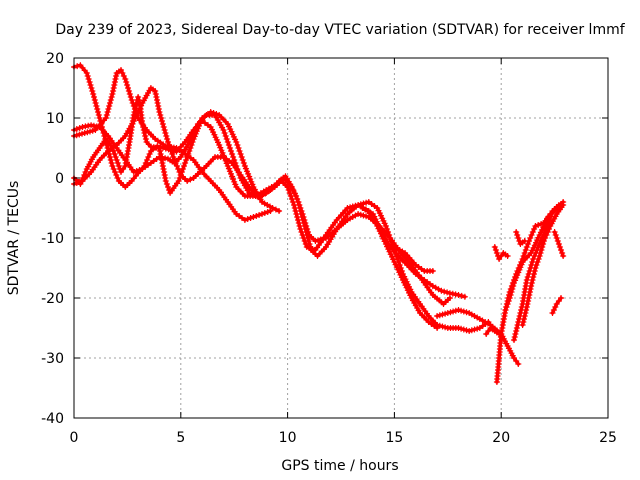 This screenshot has width=640, height=480. Describe the element at coordinates (55, 59) in the screenshot. I see `y-tick-label: 20` at that location.